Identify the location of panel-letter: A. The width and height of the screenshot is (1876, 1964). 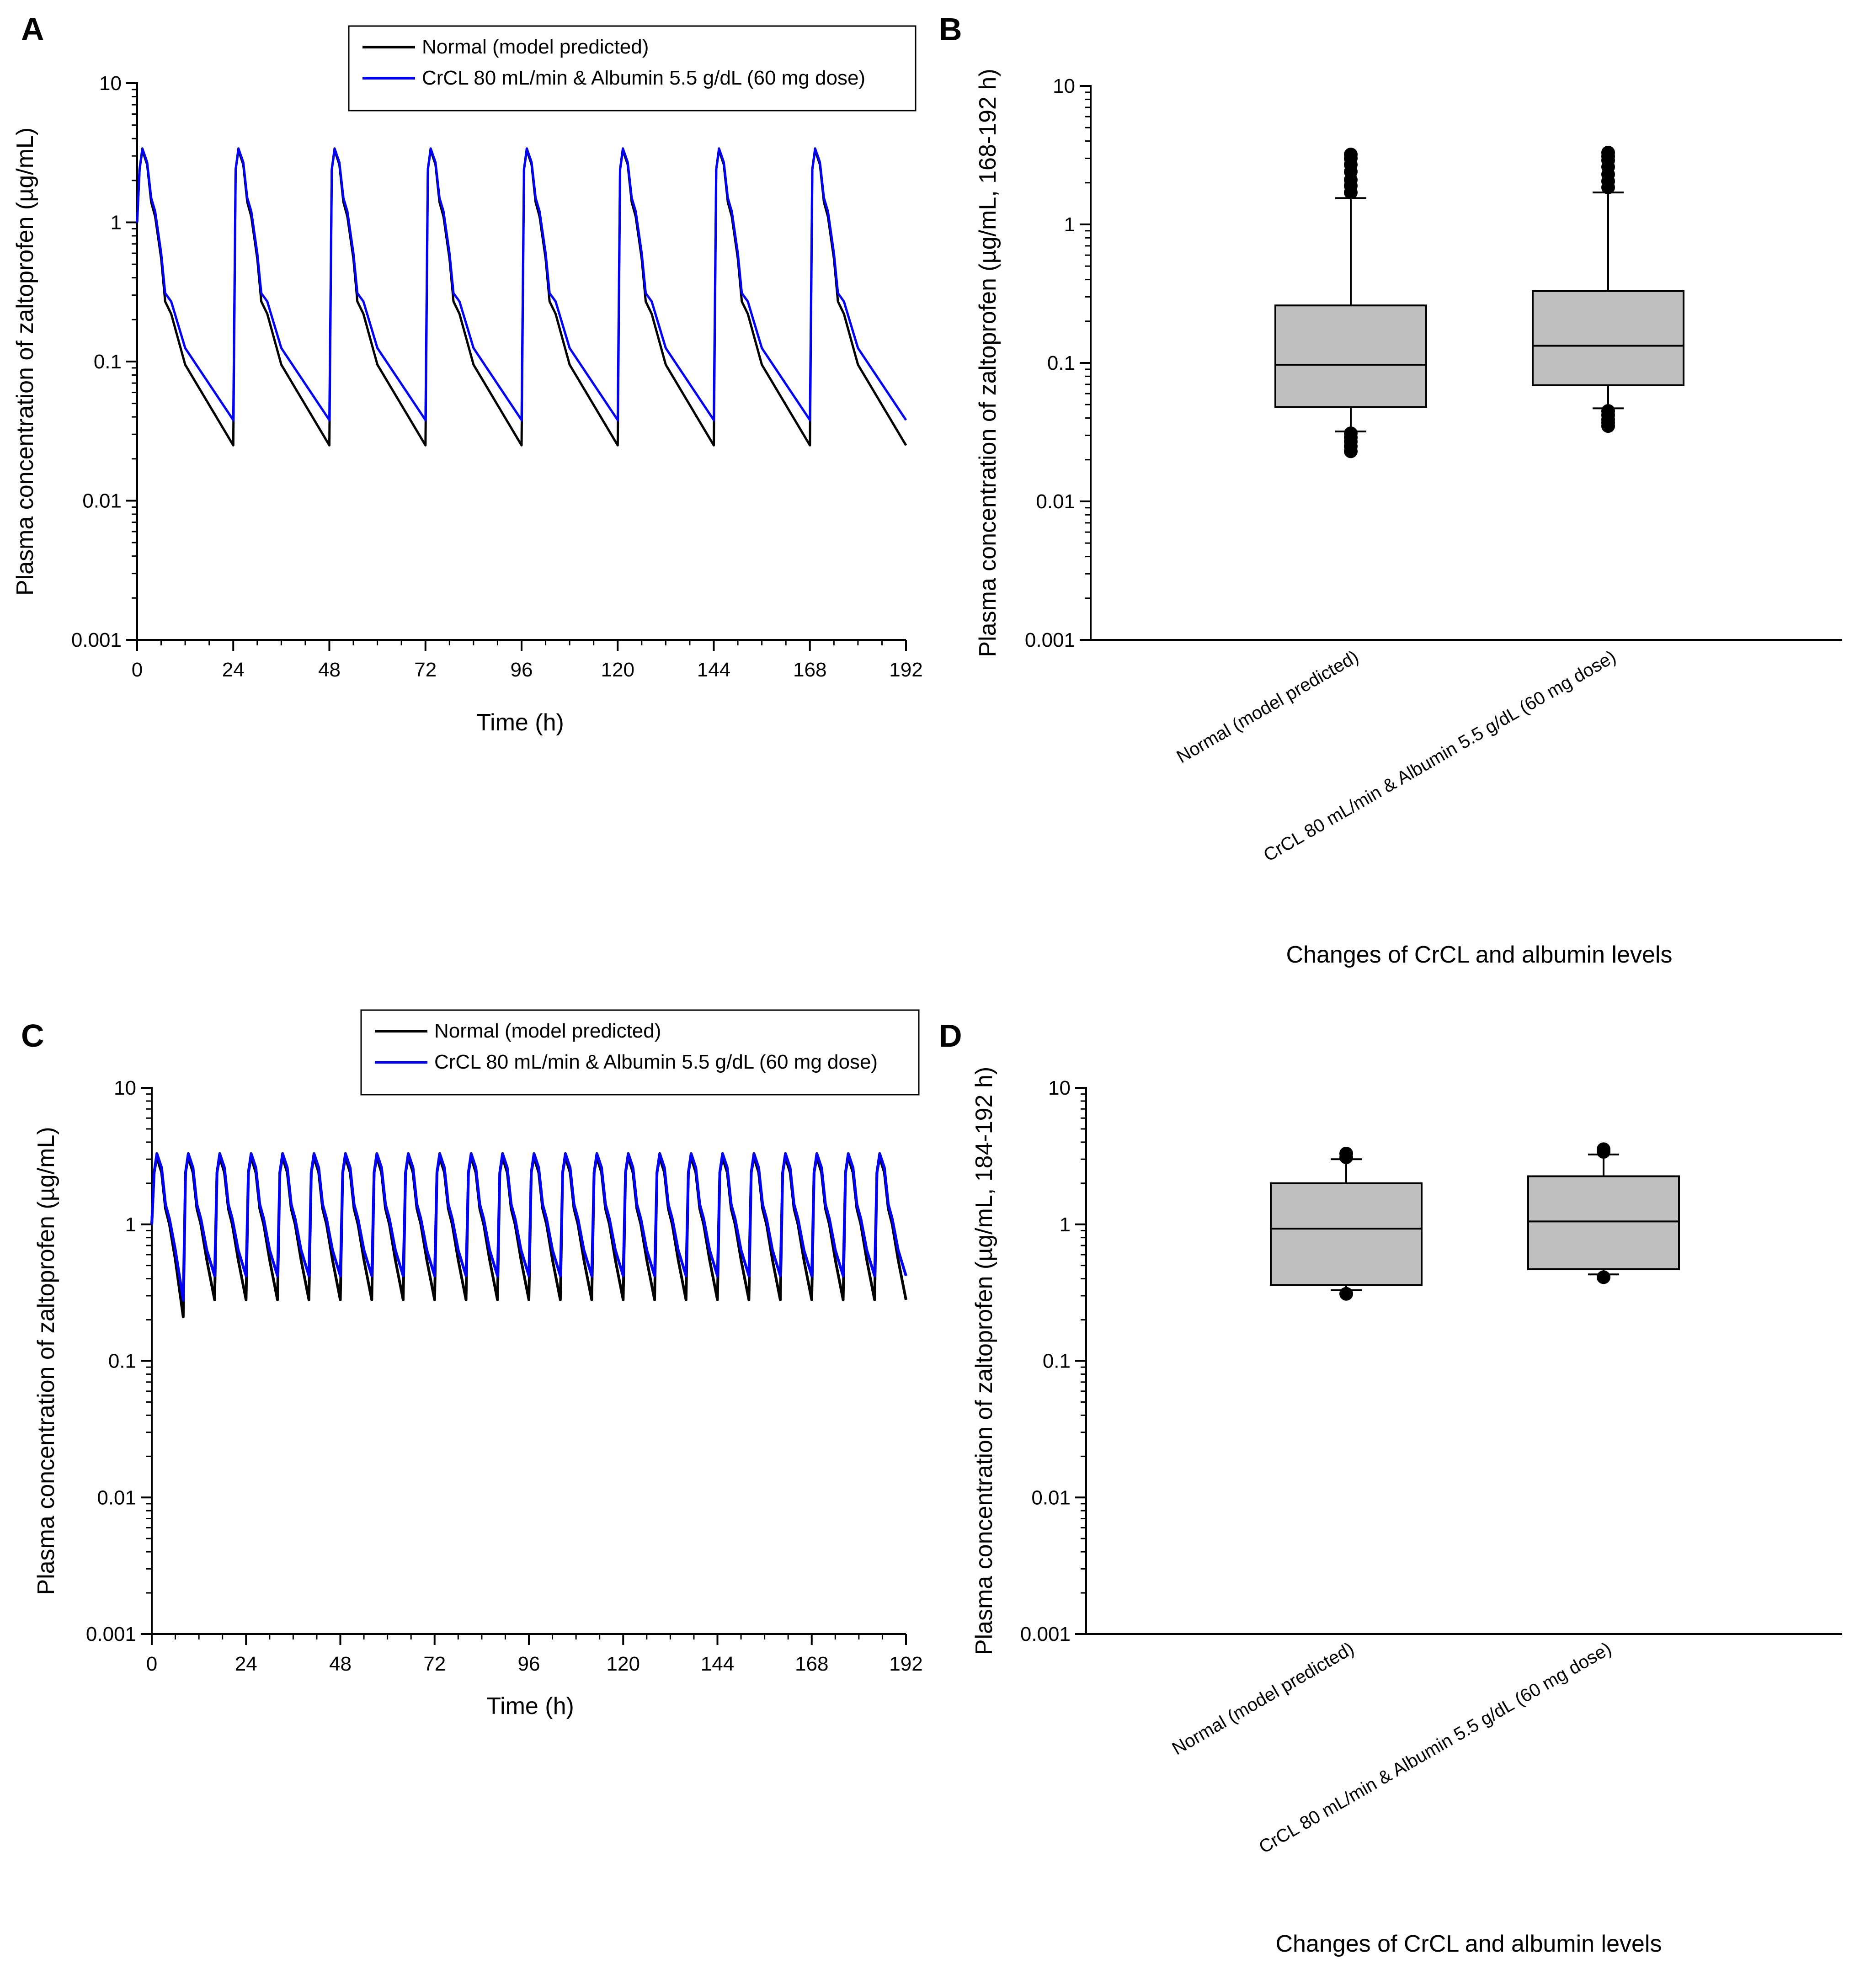
(32, 29).